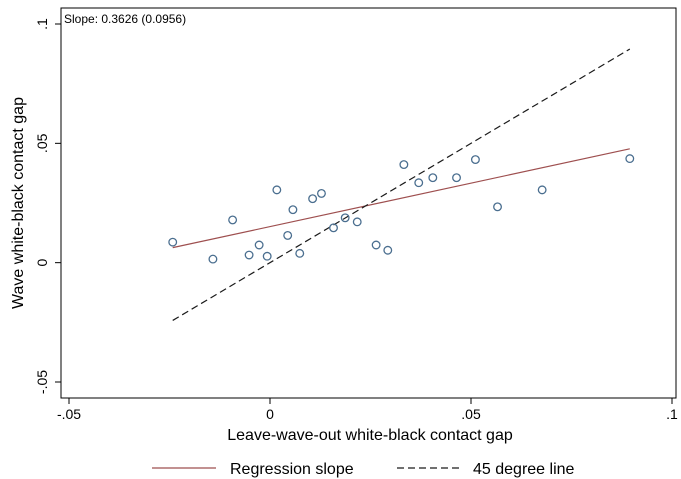 This screenshot has width=681, height=479. What do you see at coordinates (42, 24) in the screenshot?
I see `y-tick-label: .1` at bounding box center [42, 24].